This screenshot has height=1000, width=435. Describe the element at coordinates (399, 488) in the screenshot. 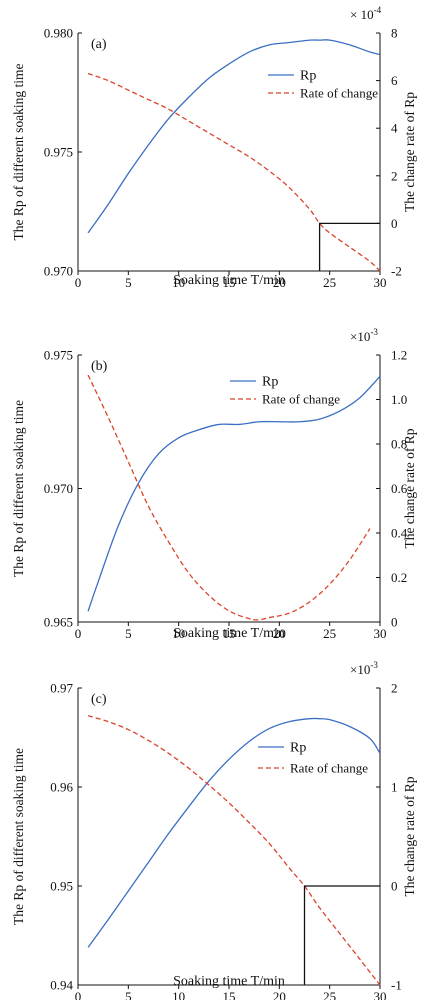

I see `right-y-tick-label: 0.6` at that location.